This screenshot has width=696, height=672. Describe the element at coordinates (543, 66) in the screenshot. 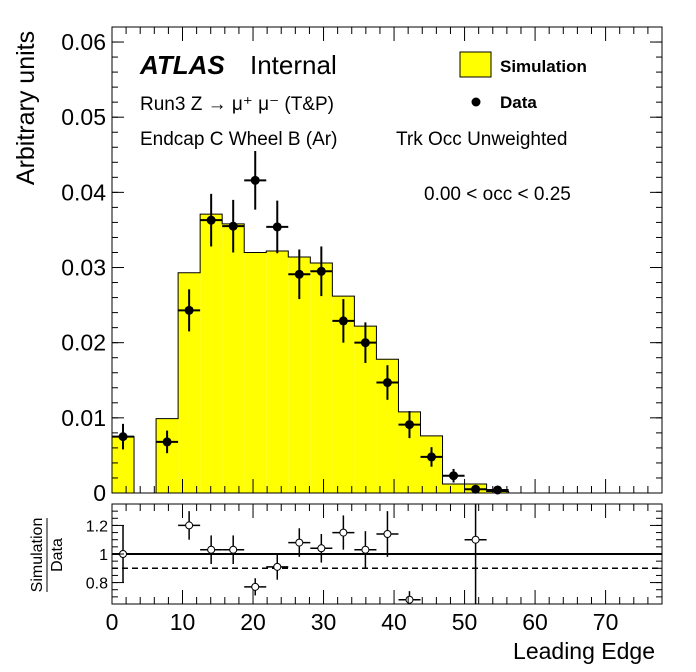

I see `legend-simulation-label: Simulation` at that location.